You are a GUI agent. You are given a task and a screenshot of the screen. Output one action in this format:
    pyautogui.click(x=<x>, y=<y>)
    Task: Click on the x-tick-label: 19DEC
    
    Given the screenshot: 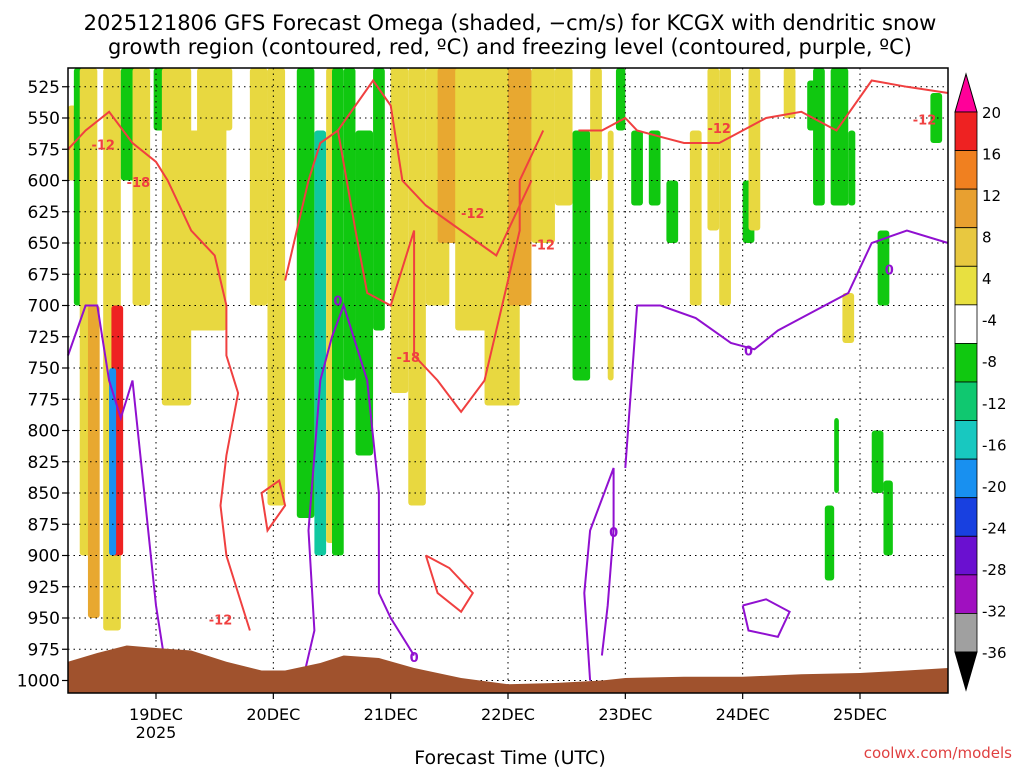 What is the action you would take?
    pyautogui.click(x=156, y=714)
    